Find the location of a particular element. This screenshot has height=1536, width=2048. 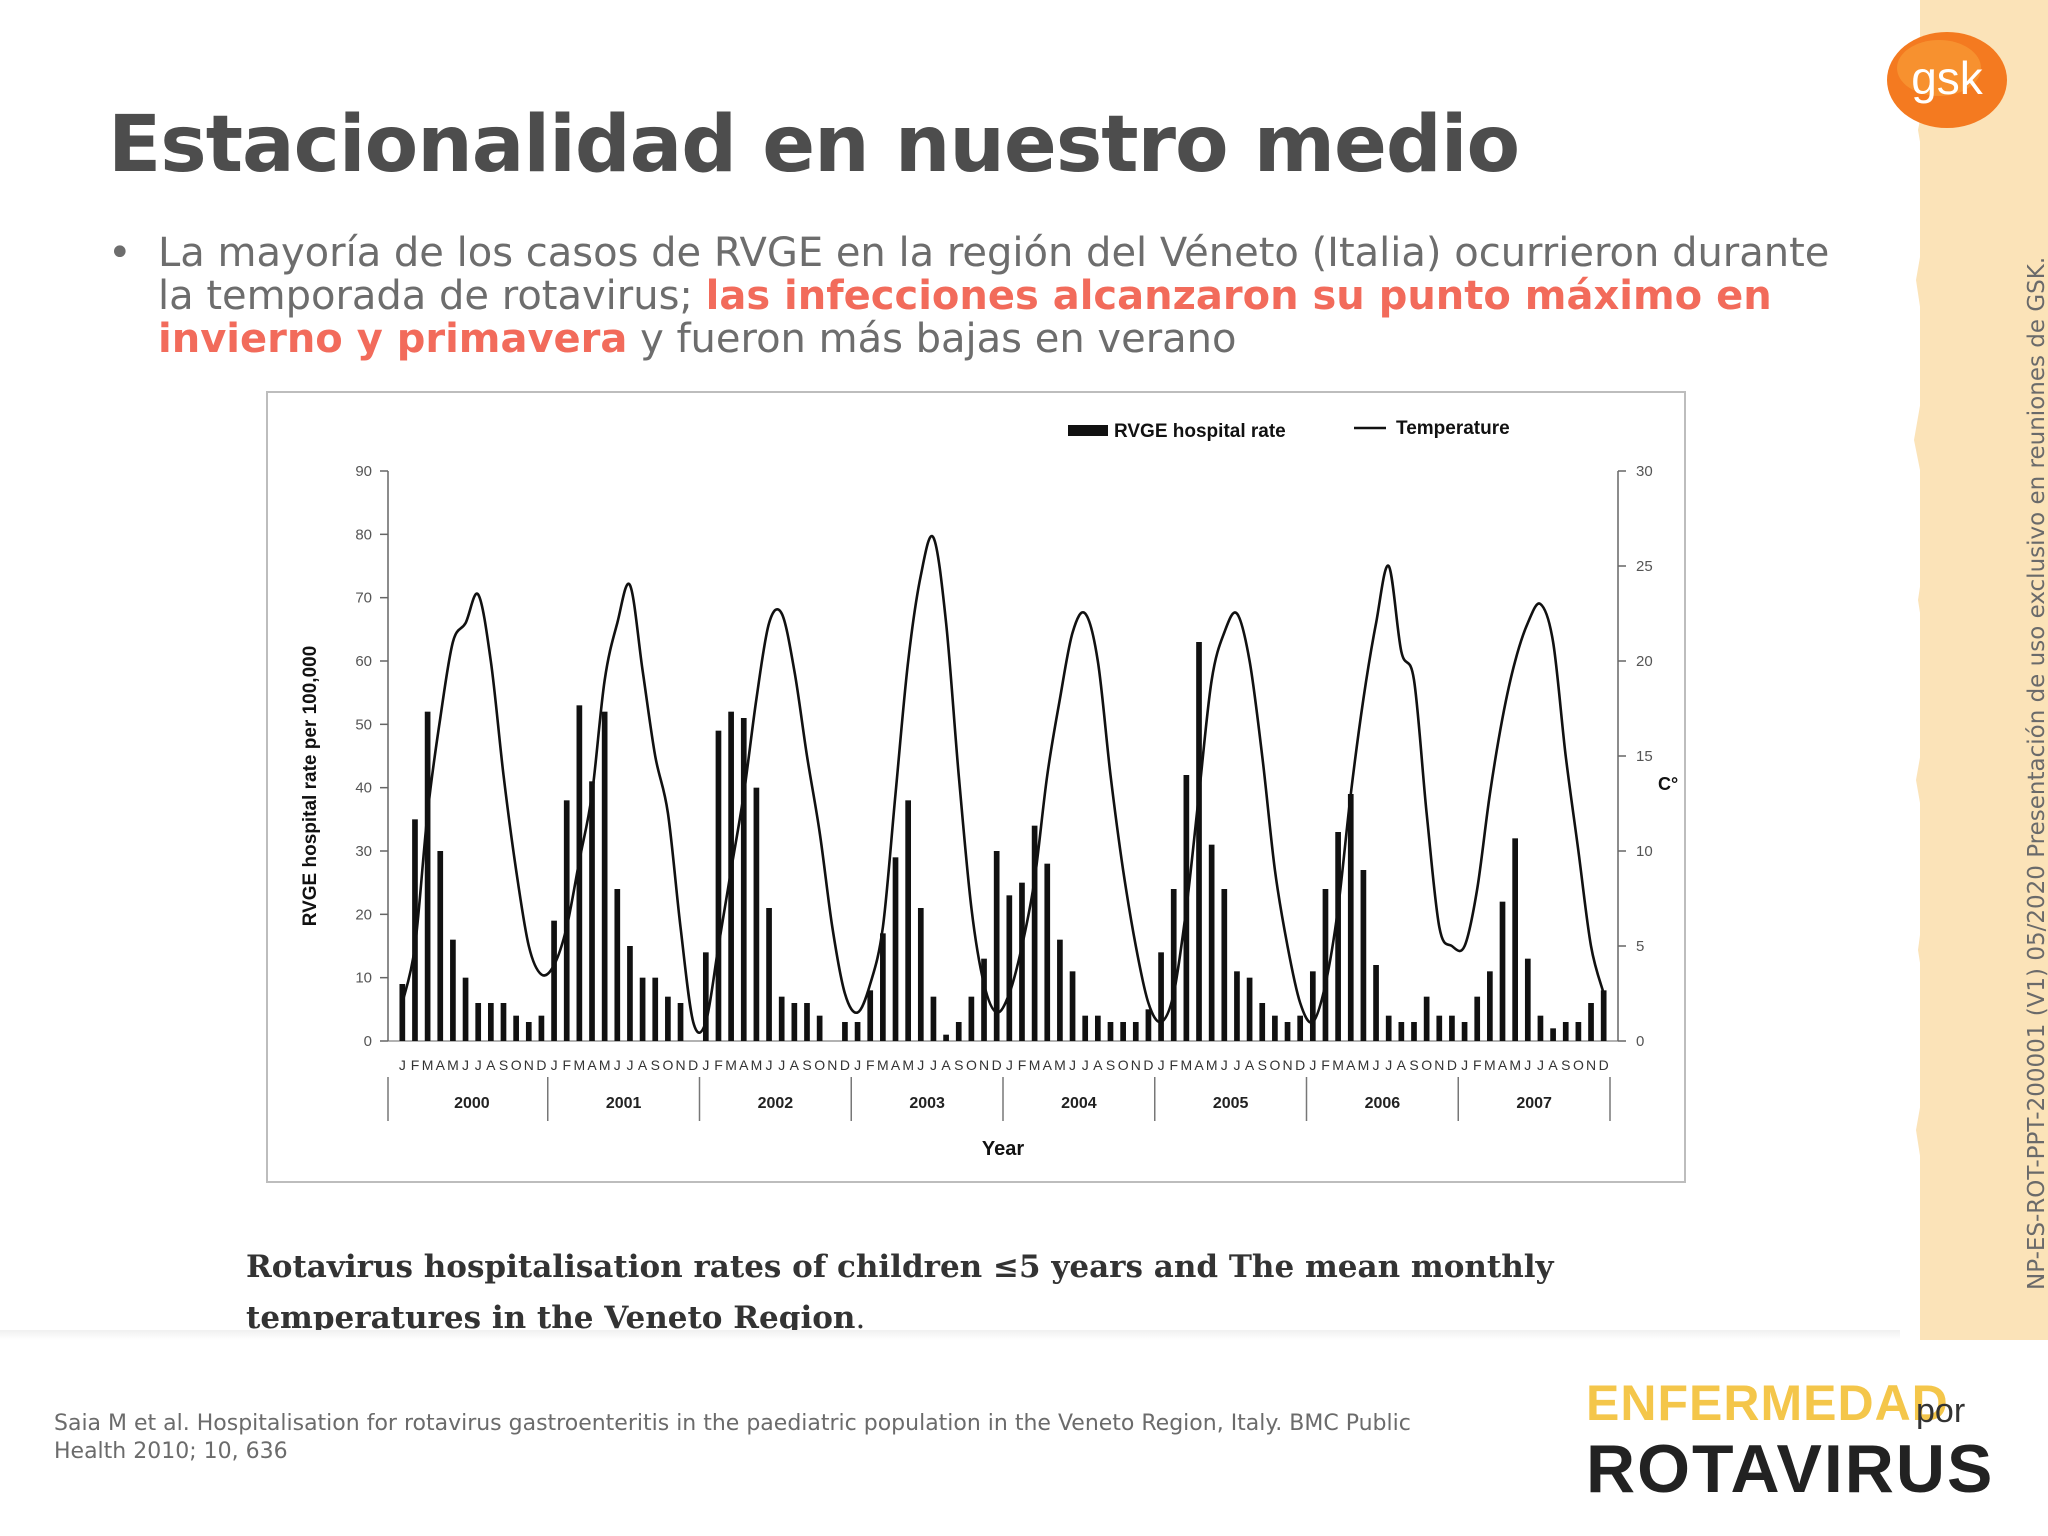

year-label: 2000 is located at coordinates (472, 1103).